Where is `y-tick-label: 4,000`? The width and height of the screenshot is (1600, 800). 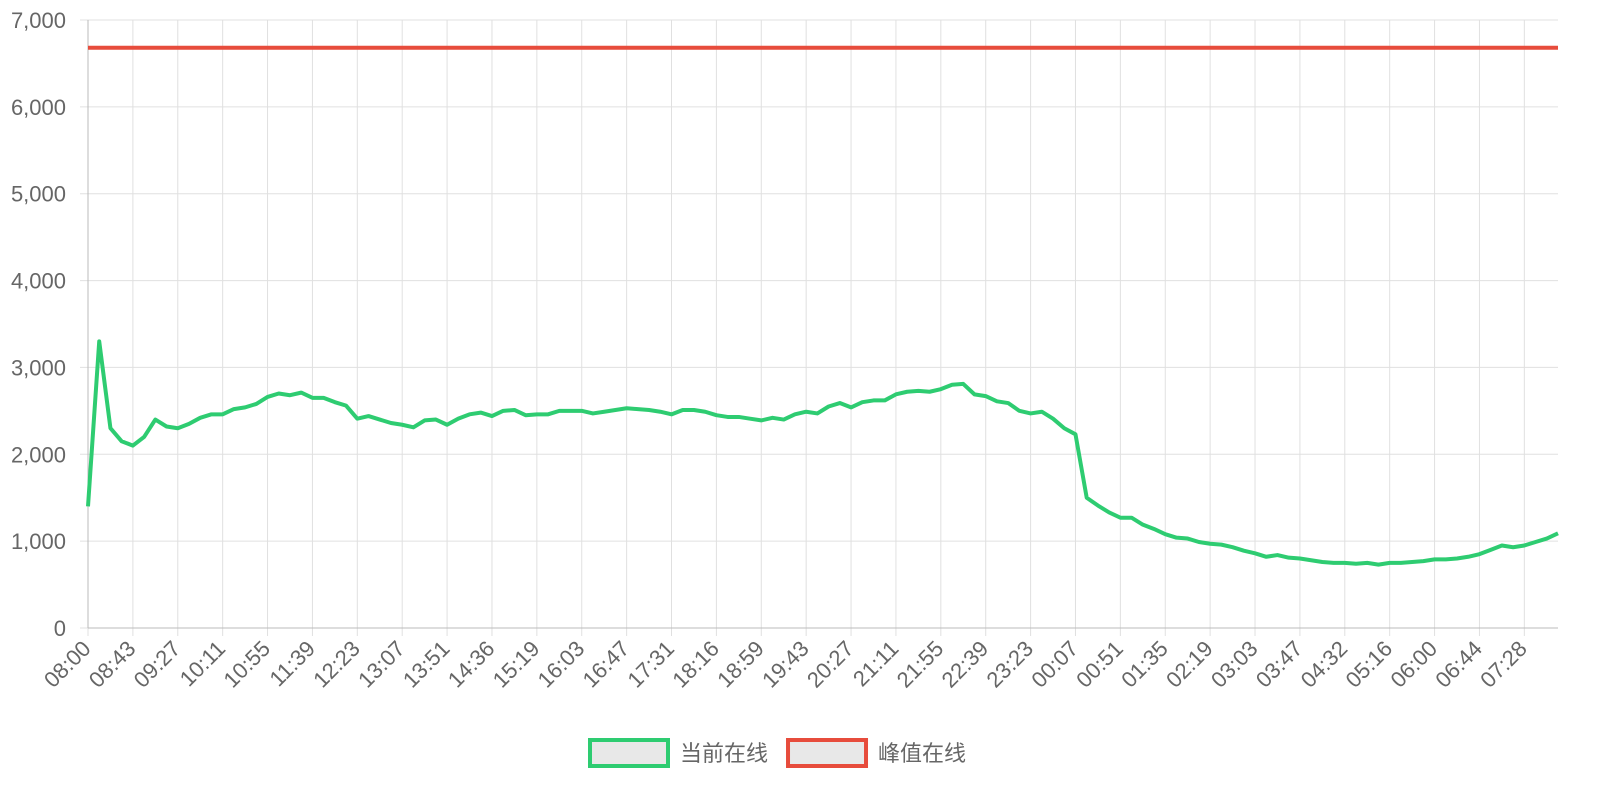 y-tick-label: 4,000 is located at coordinates (38, 281).